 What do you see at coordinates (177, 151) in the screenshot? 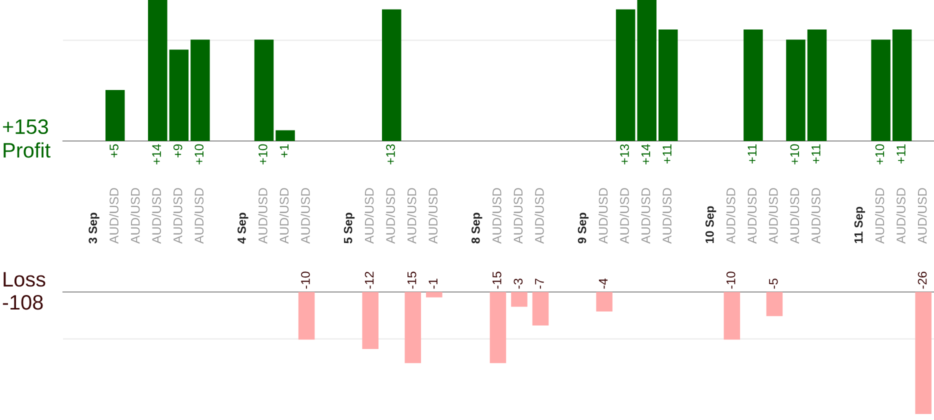
I see `data-label: +9` at bounding box center [177, 151].